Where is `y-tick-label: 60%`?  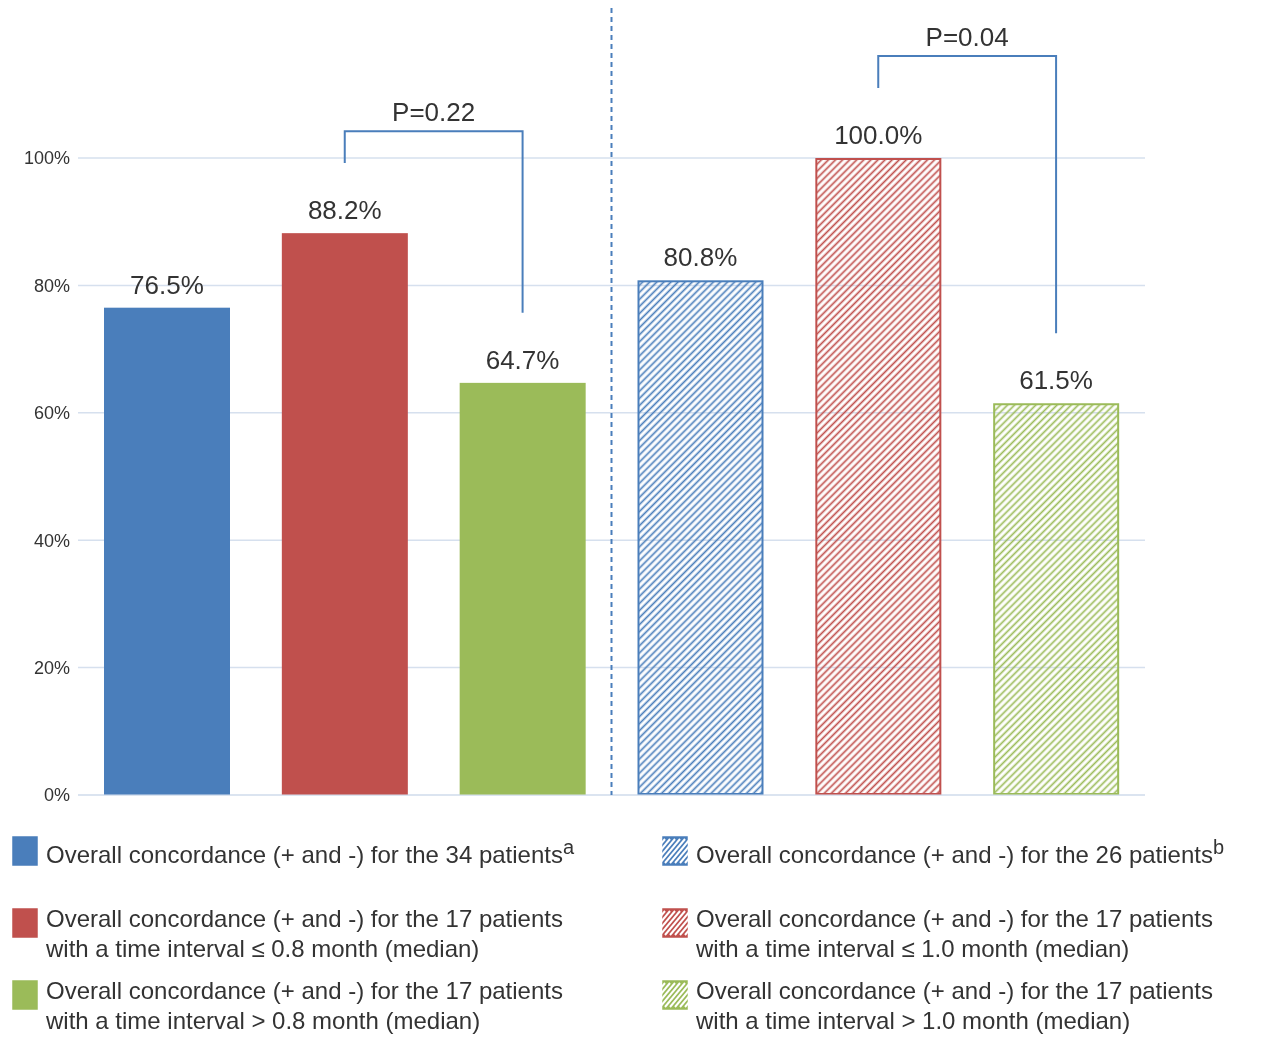
y-tick-label: 60% is located at coordinates (51, 413).